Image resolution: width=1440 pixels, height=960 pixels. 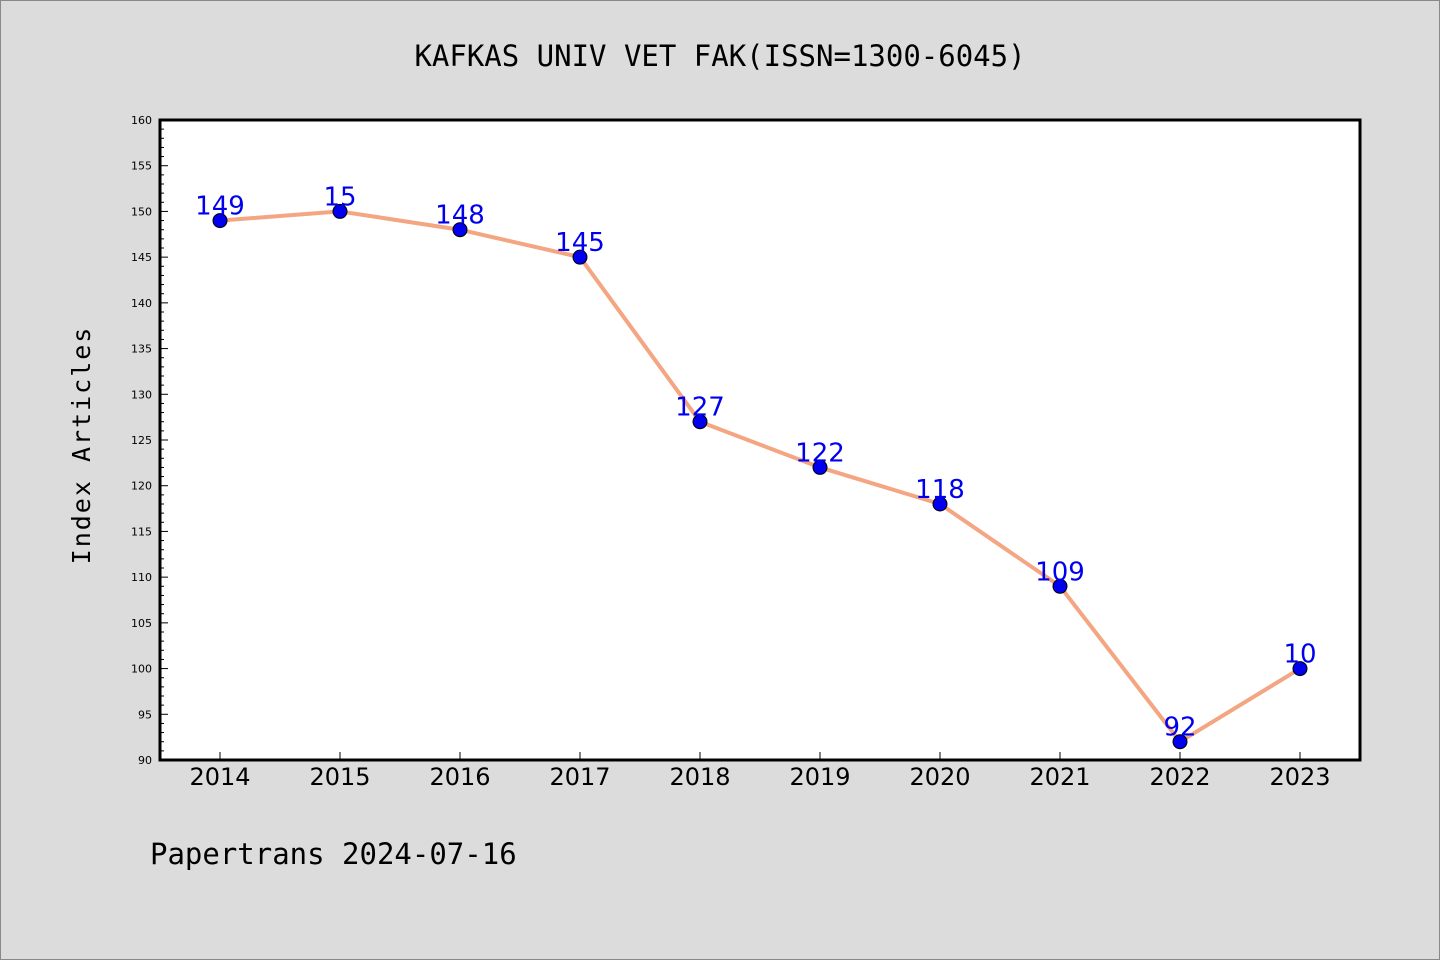 I want to click on x-tick-label: 2017, so click(x=579, y=777).